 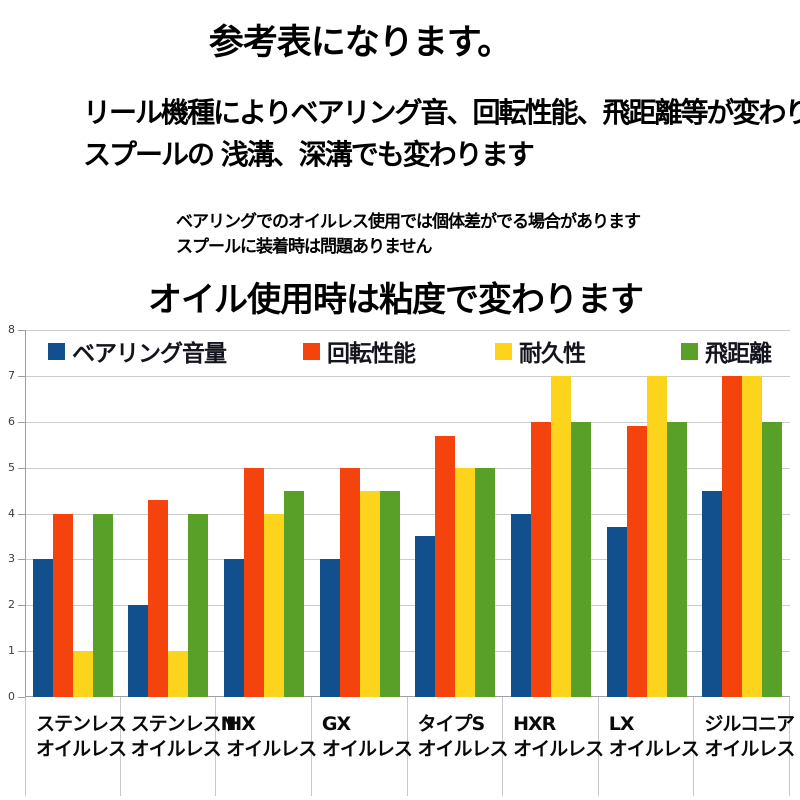 I want to click on chart-legend: ベアリング音量 回転性能 耐久性 飛距離, so click(x=415, y=349).